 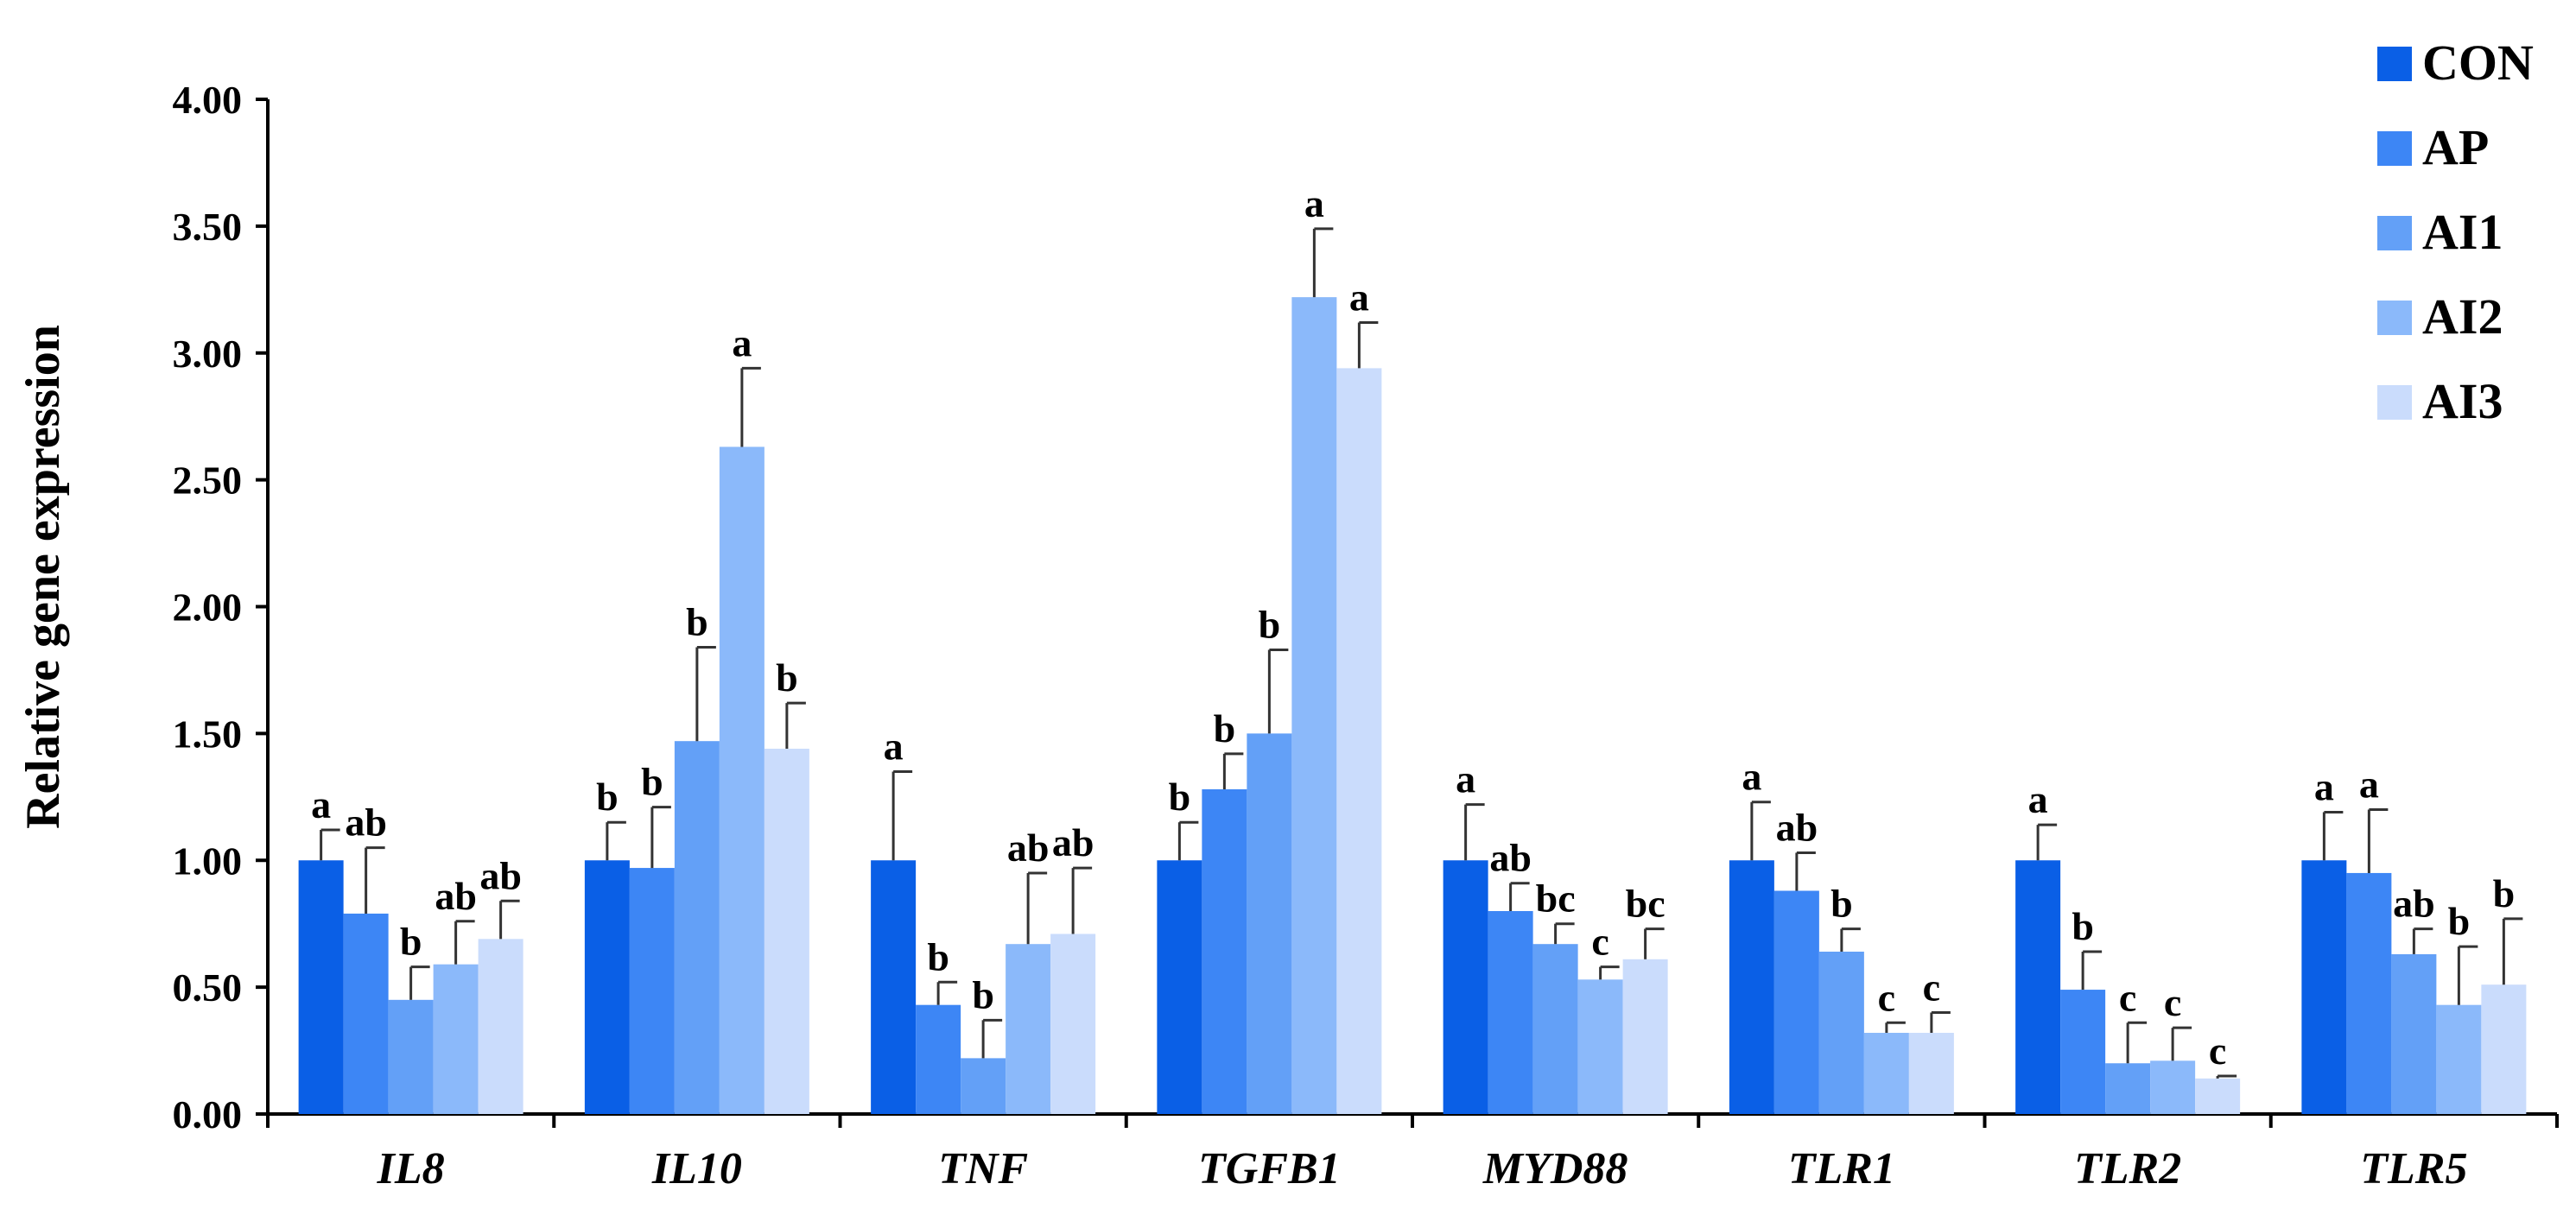 What do you see at coordinates (2455, 147) in the screenshot?
I see `legend-label: AP` at bounding box center [2455, 147].